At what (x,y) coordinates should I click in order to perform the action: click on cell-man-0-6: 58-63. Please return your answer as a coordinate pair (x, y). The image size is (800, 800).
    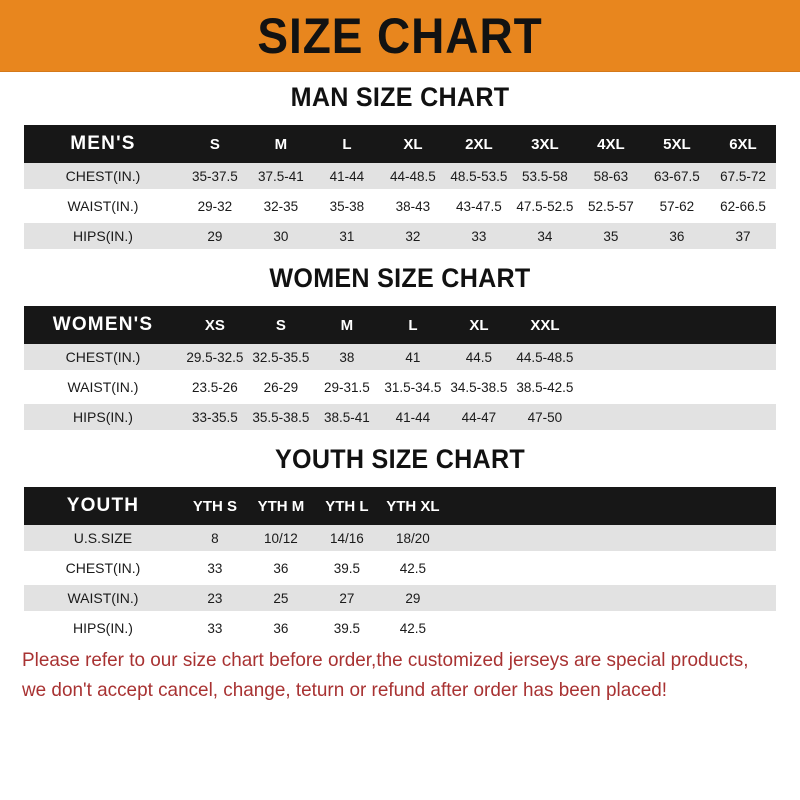
    Looking at the image, I should click on (610, 176).